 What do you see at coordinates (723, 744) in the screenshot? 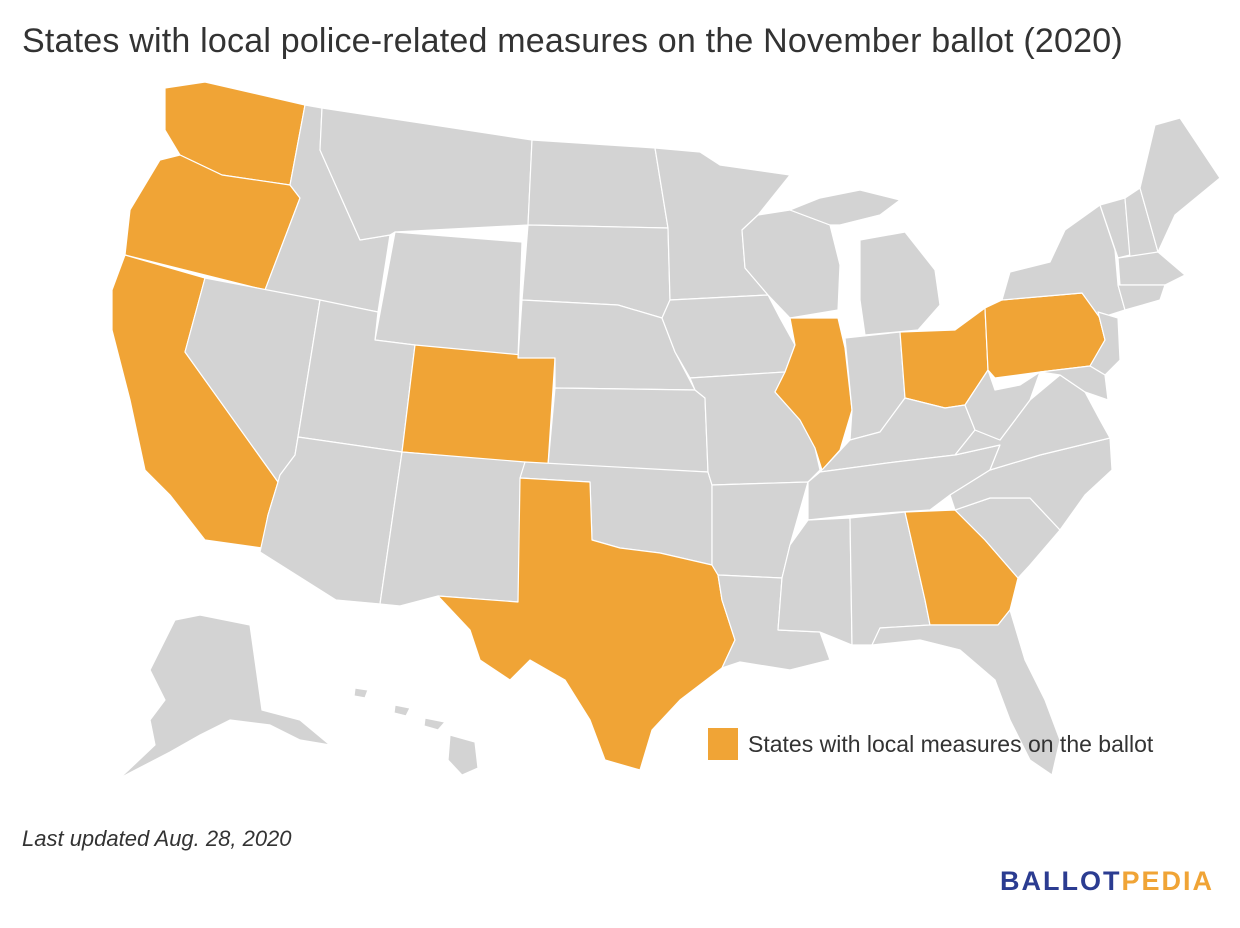
I see `legend-swatch` at bounding box center [723, 744].